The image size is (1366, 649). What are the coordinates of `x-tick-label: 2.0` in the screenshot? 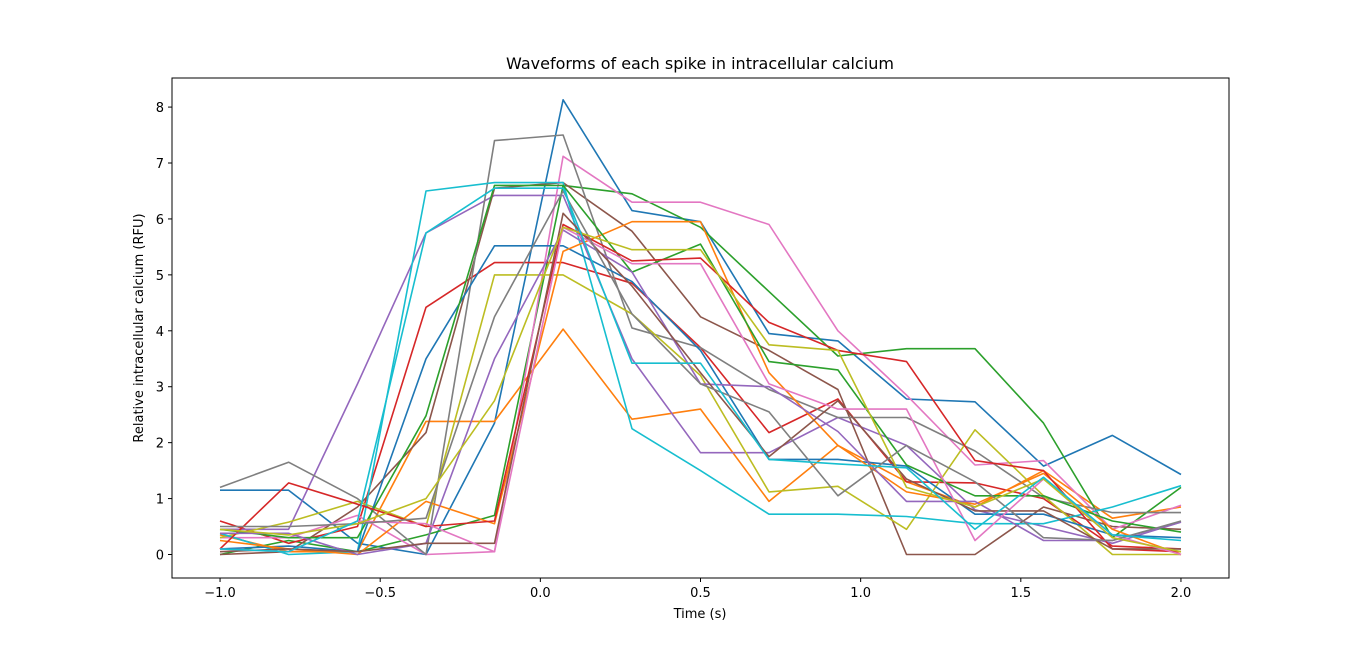 It's located at (1181, 593).